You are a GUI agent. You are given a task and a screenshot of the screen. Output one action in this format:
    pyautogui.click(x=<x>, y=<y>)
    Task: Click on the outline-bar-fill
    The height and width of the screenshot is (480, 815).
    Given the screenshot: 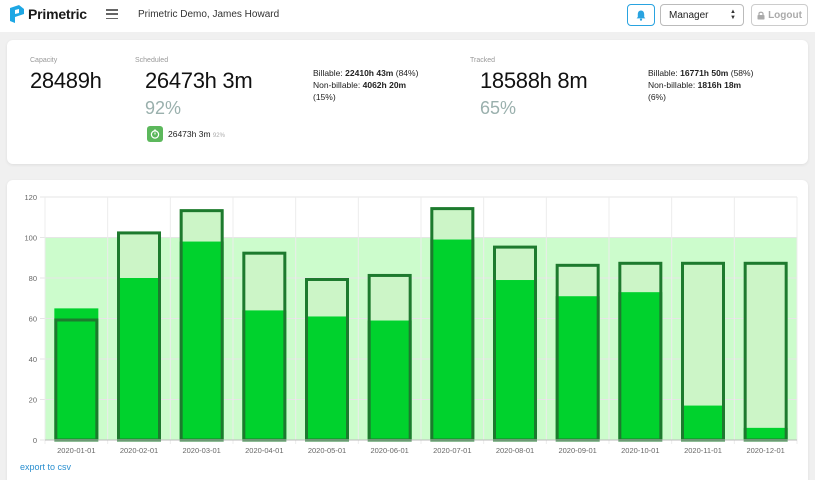 What is the action you would take?
    pyautogui.click(x=765, y=350)
    